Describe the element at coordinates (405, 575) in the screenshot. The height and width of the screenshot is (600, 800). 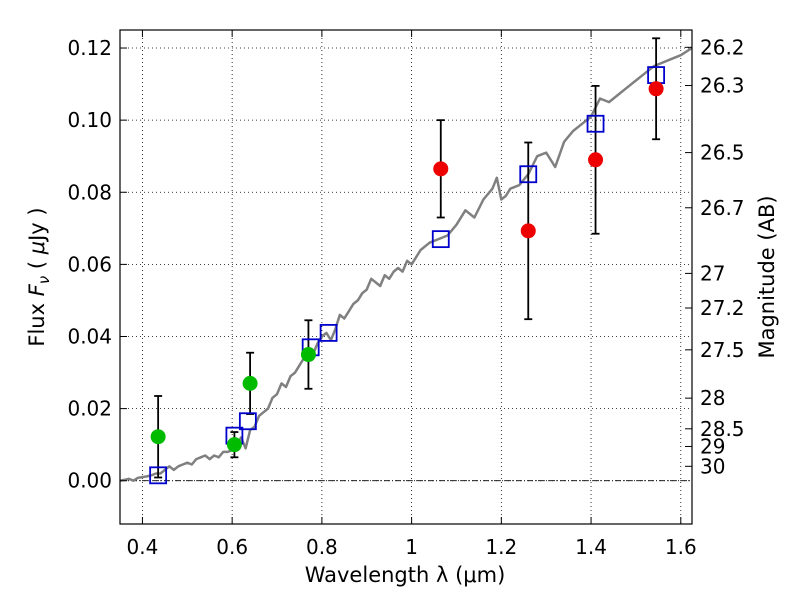
I see `x-axis-label: Wavelength λ (μm)` at that location.